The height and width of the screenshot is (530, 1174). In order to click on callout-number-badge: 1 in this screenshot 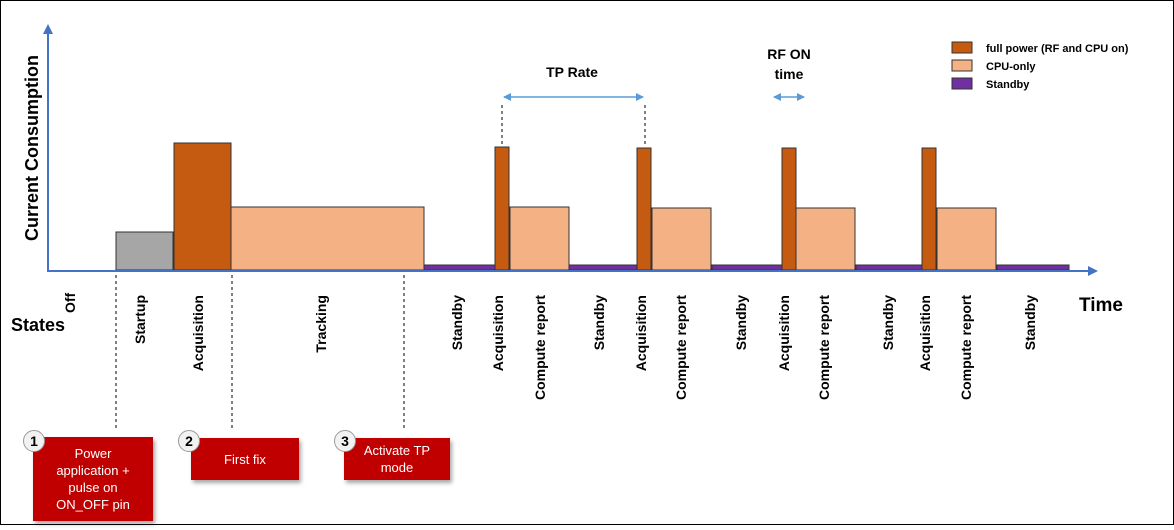, I will do `click(34, 441)`.